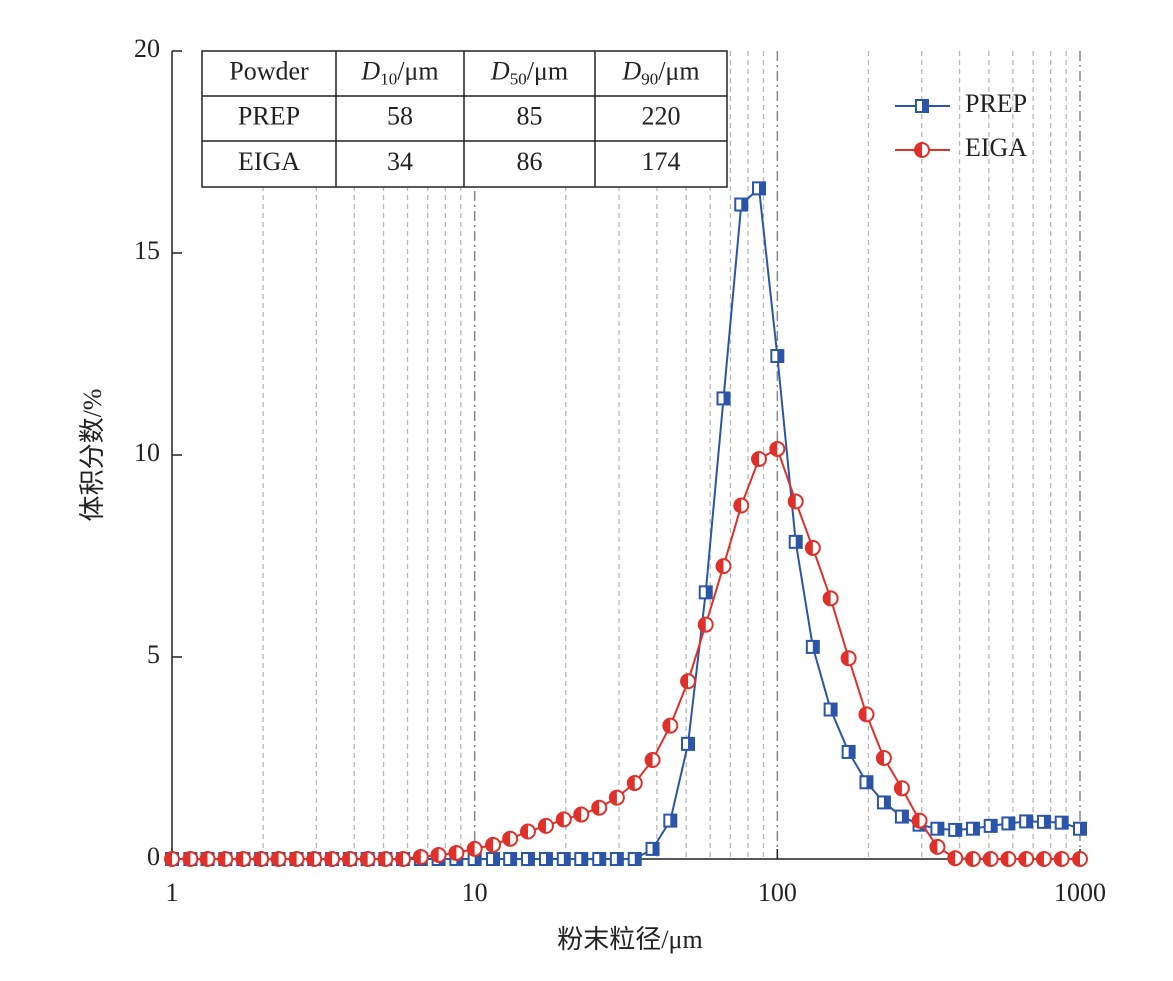  Describe the element at coordinates (518, 78) in the screenshot. I see `header-subscript: 50` at that location.